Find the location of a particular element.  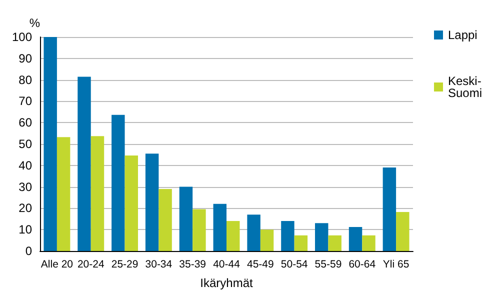

y-axis-title: % is located at coordinates (34, 23).